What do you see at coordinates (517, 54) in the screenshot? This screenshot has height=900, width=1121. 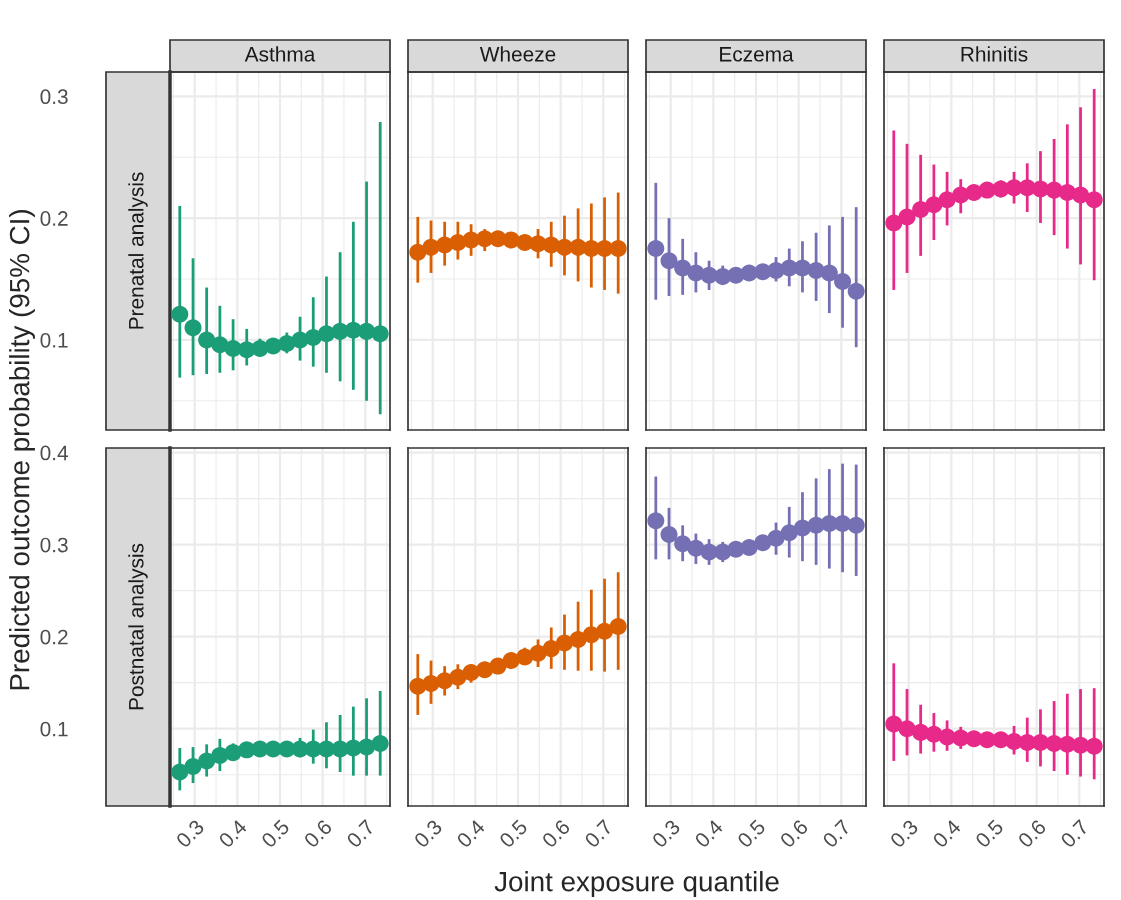 I see `chart-title: Wheeze` at bounding box center [517, 54].